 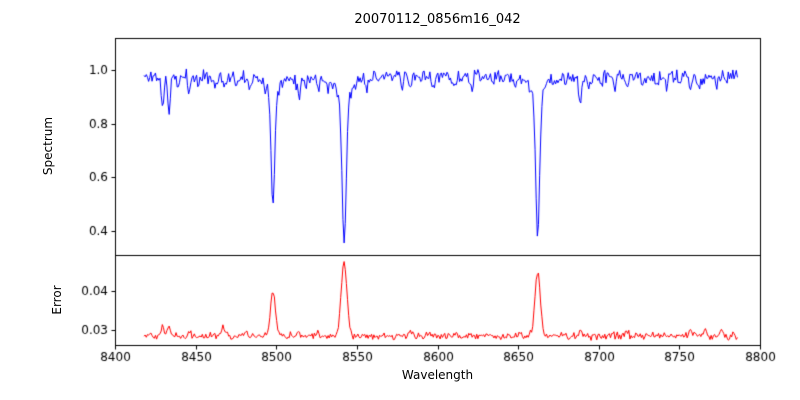 I want to click on chart-title: 20070112_0856m16_042, so click(x=437, y=19).